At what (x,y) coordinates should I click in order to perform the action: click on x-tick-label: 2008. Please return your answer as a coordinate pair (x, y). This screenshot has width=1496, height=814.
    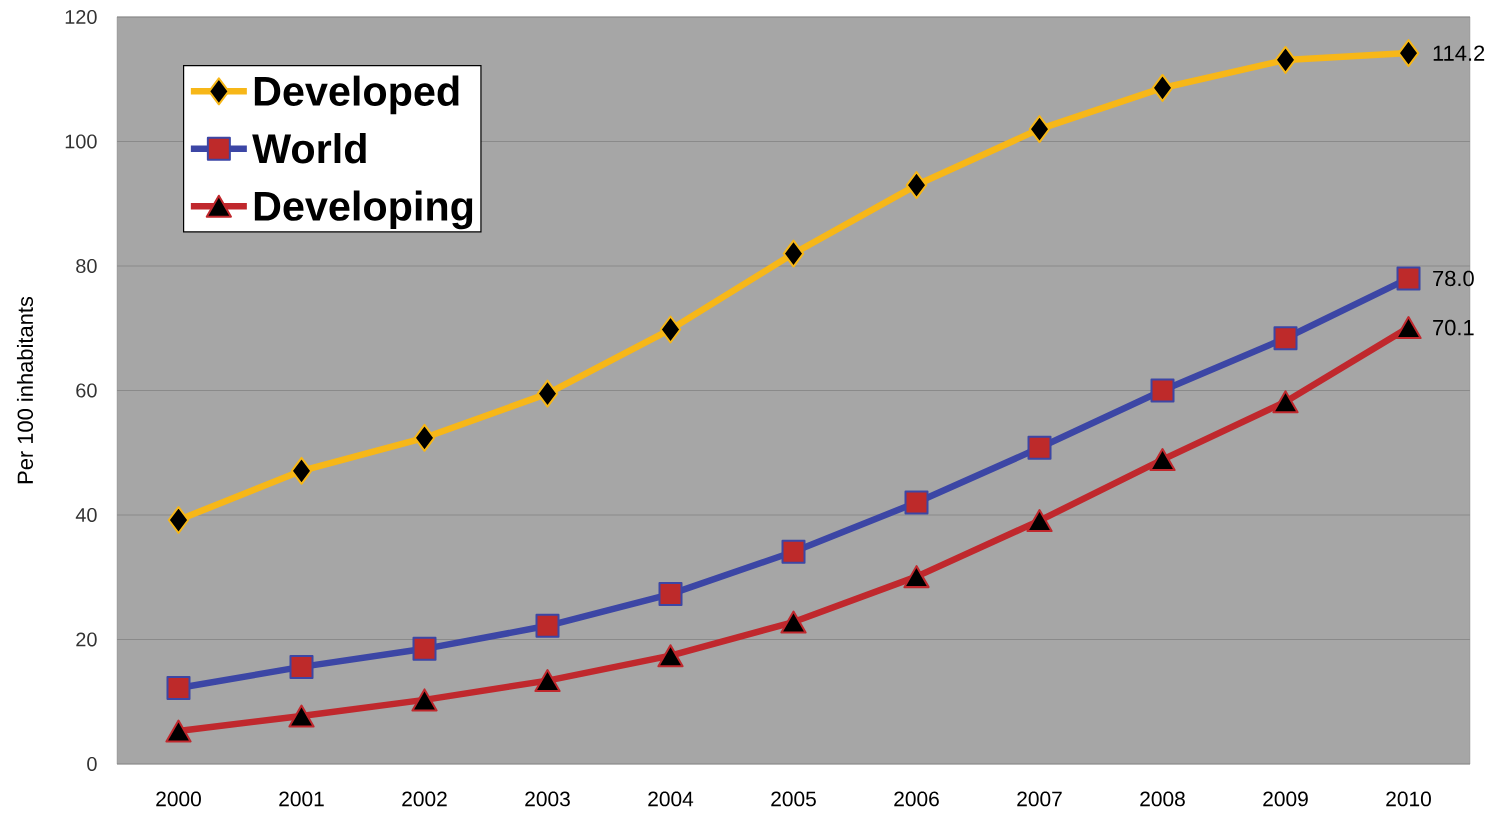
    Looking at the image, I should click on (1162, 799).